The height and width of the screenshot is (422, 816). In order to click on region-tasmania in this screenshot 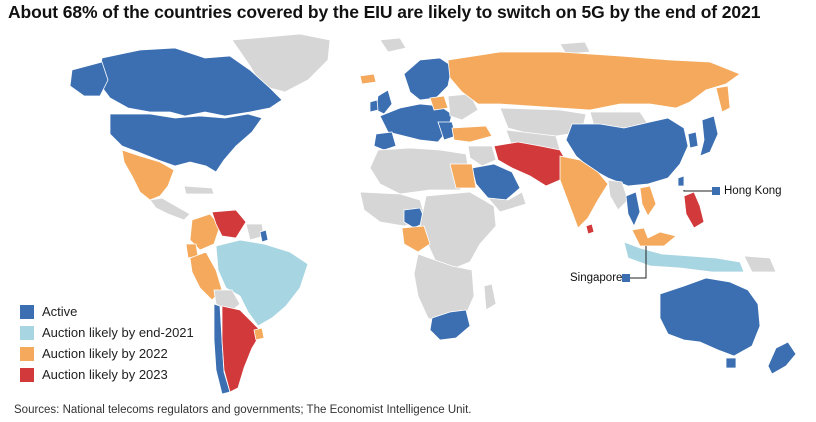, I will do `click(731, 363)`.